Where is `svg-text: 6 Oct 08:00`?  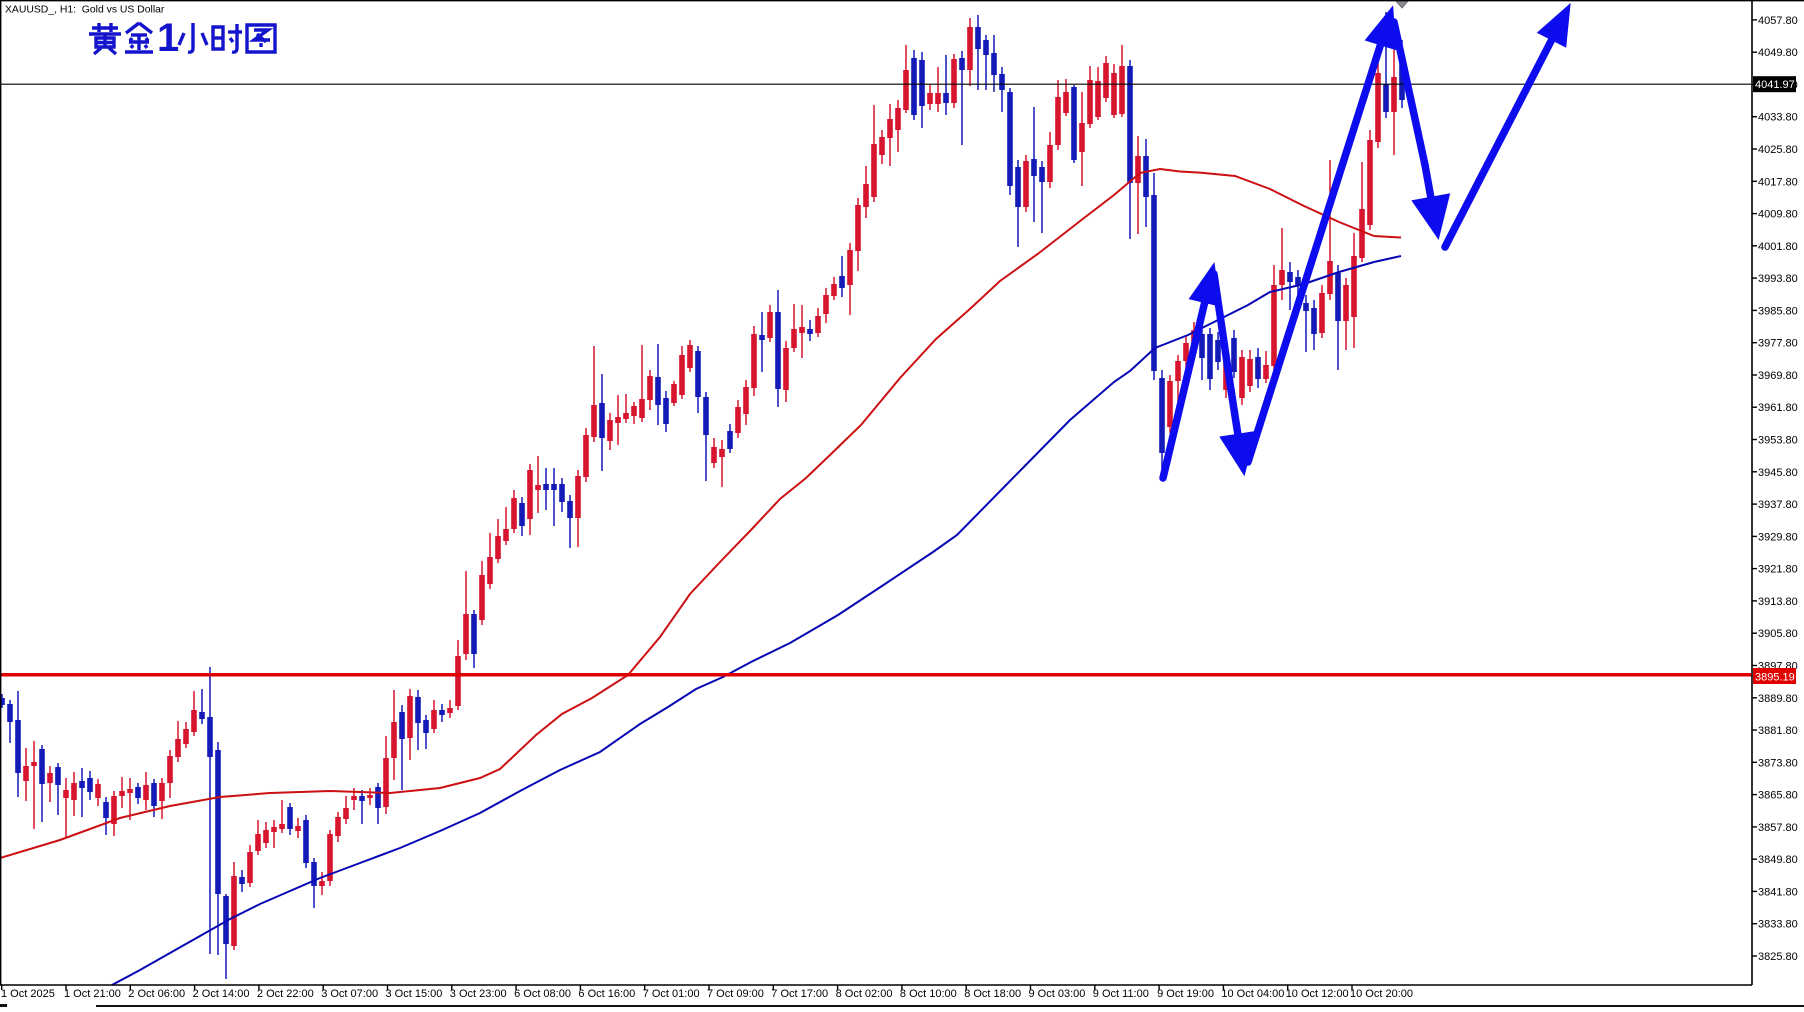
svg-text: 6 Oct 08:00 is located at coordinates (542, 994).